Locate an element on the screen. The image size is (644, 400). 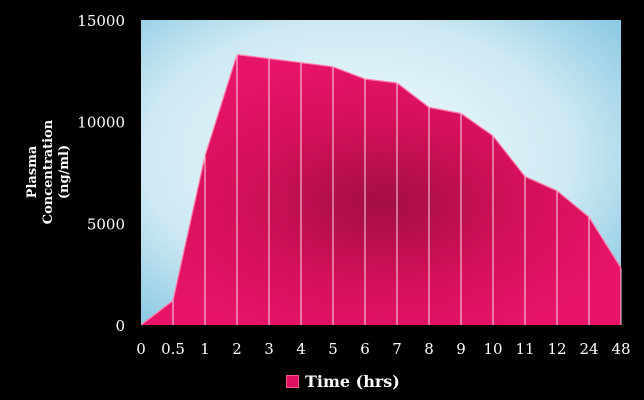
x-axis: 0 0.5 1 2 3 4 5 6 7 8 9 10 11 12 24 48 is located at coordinates (383, 349).